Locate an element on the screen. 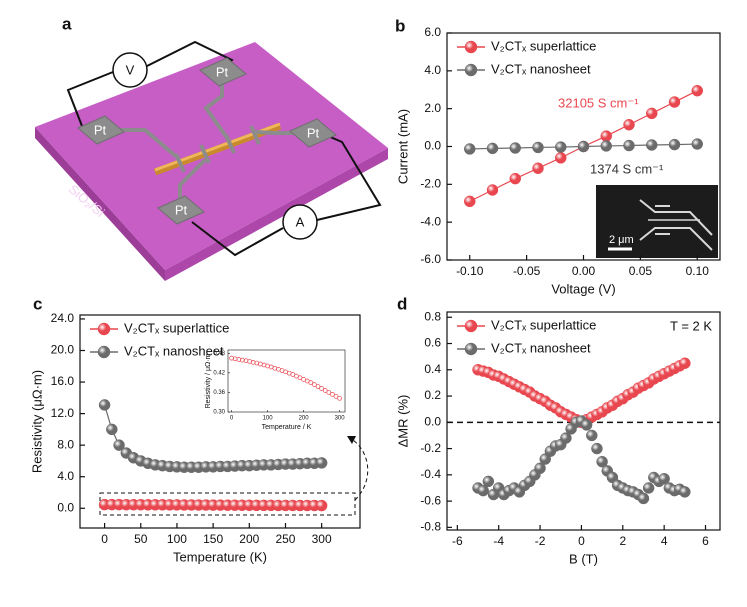  annotation: 1374 S cm⁻¹ is located at coordinates (627, 168).